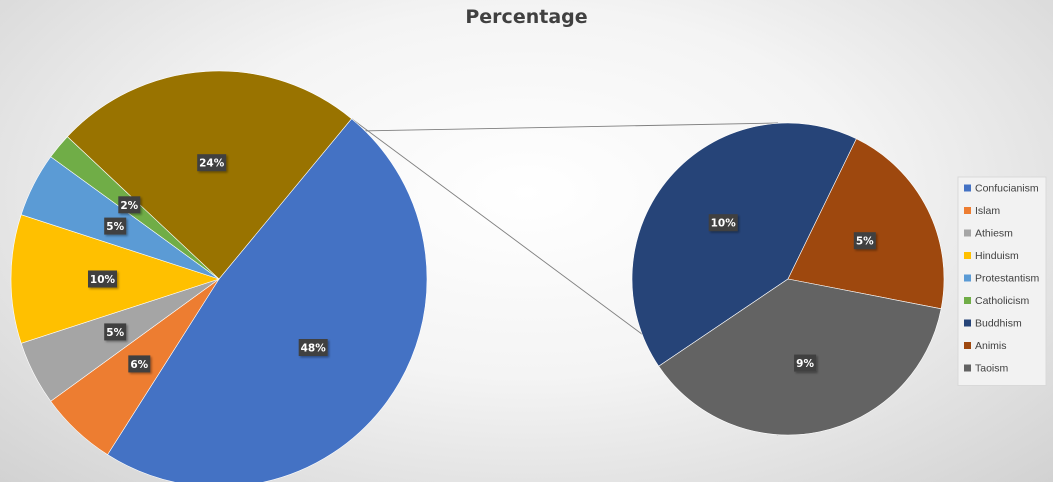  I want to click on svg-text: Catholicism, so click(1002, 301).